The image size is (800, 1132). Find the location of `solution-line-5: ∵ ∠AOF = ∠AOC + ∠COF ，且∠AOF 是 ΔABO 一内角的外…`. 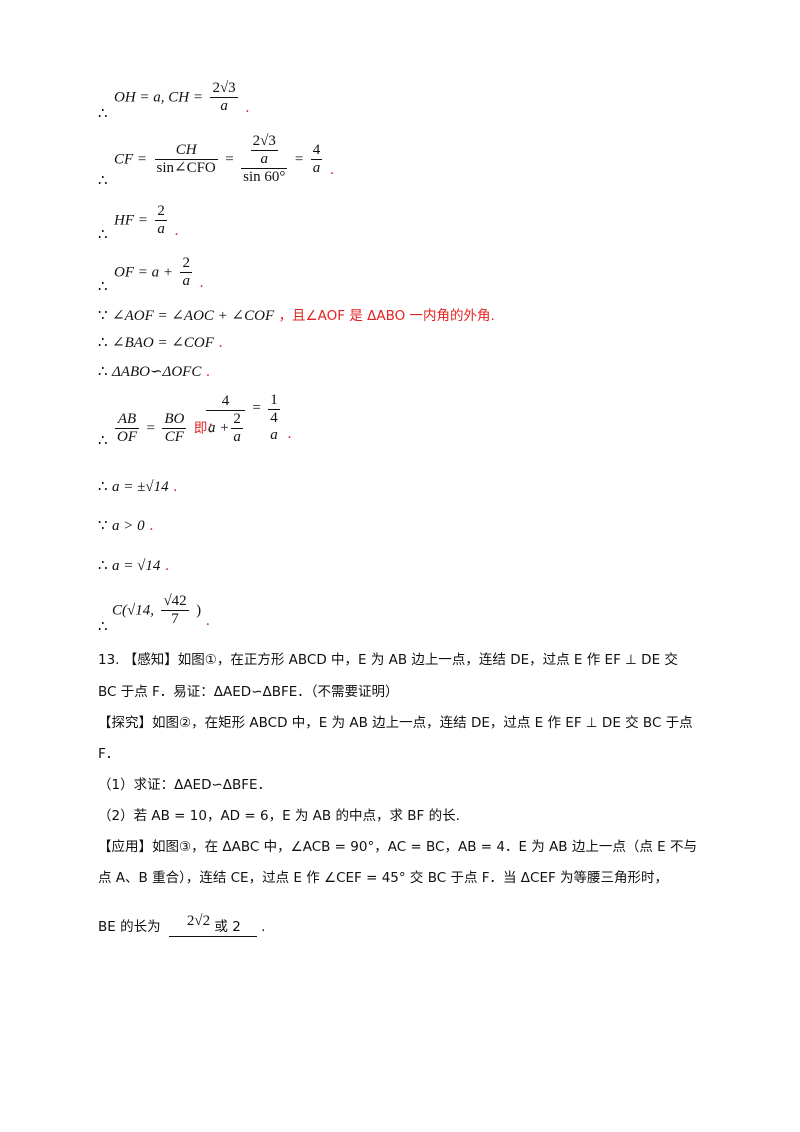

solution-line-5: ∵ ∠AOF = ∠AOC + ∠COF ，且∠AOF 是 ΔABO 一内角的外… is located at coordinates (296, 314).